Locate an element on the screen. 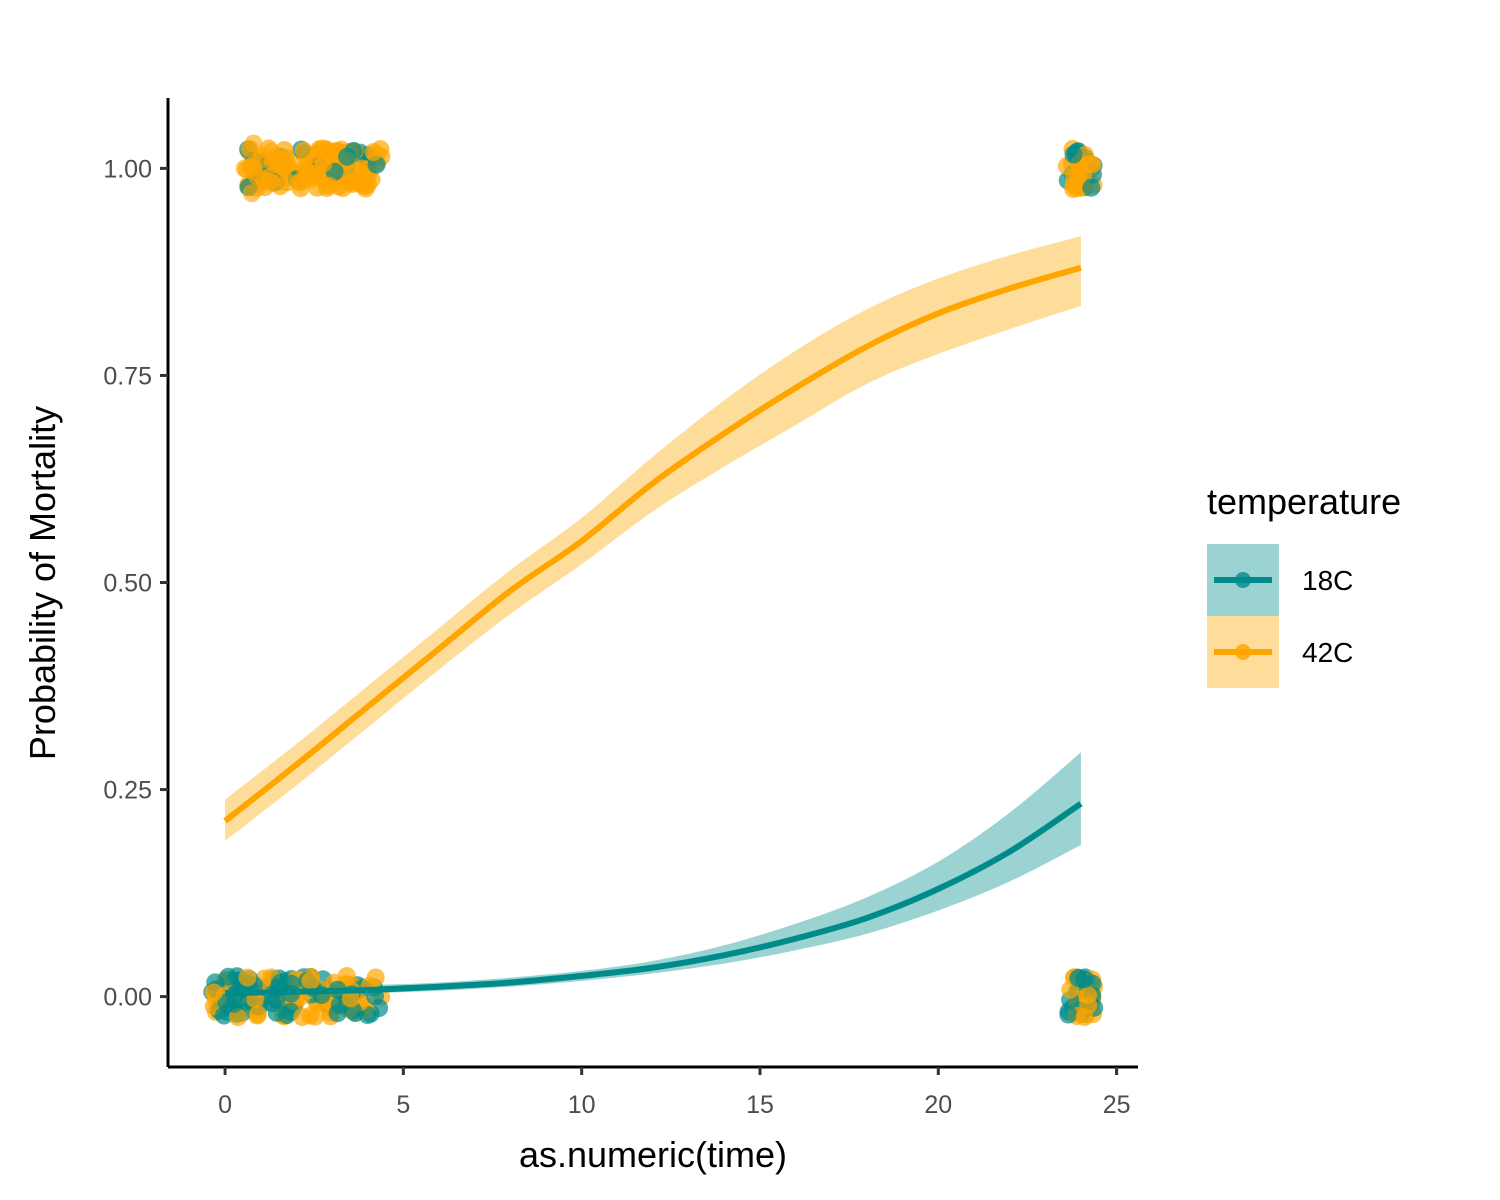 The image size is (1500, 1200). band-18C is located at coordinates (653, 874).